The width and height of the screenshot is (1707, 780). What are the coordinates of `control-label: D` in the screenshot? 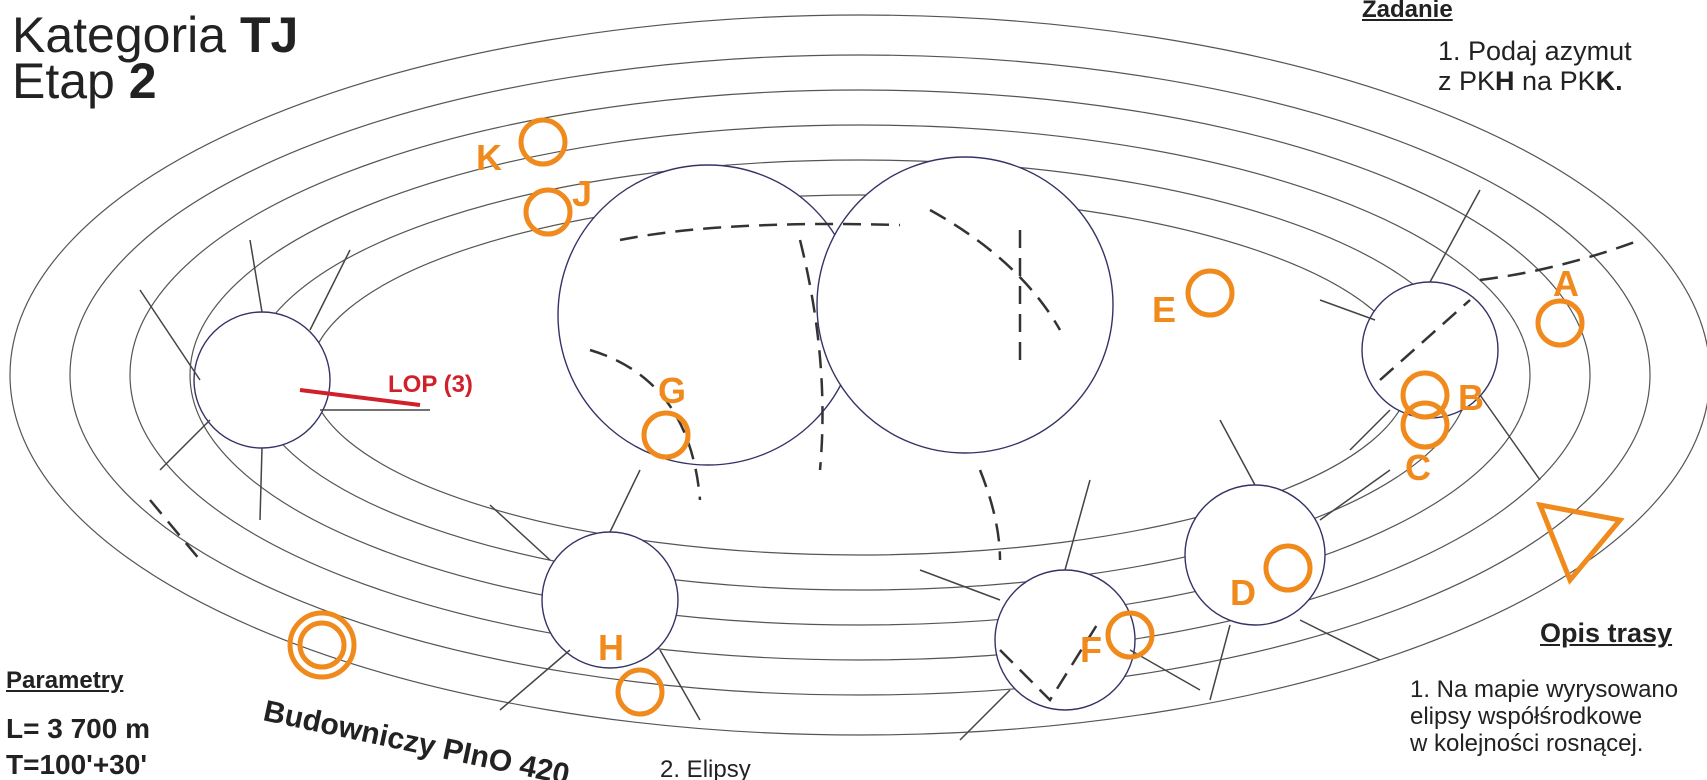 It's located at (1243, 592).